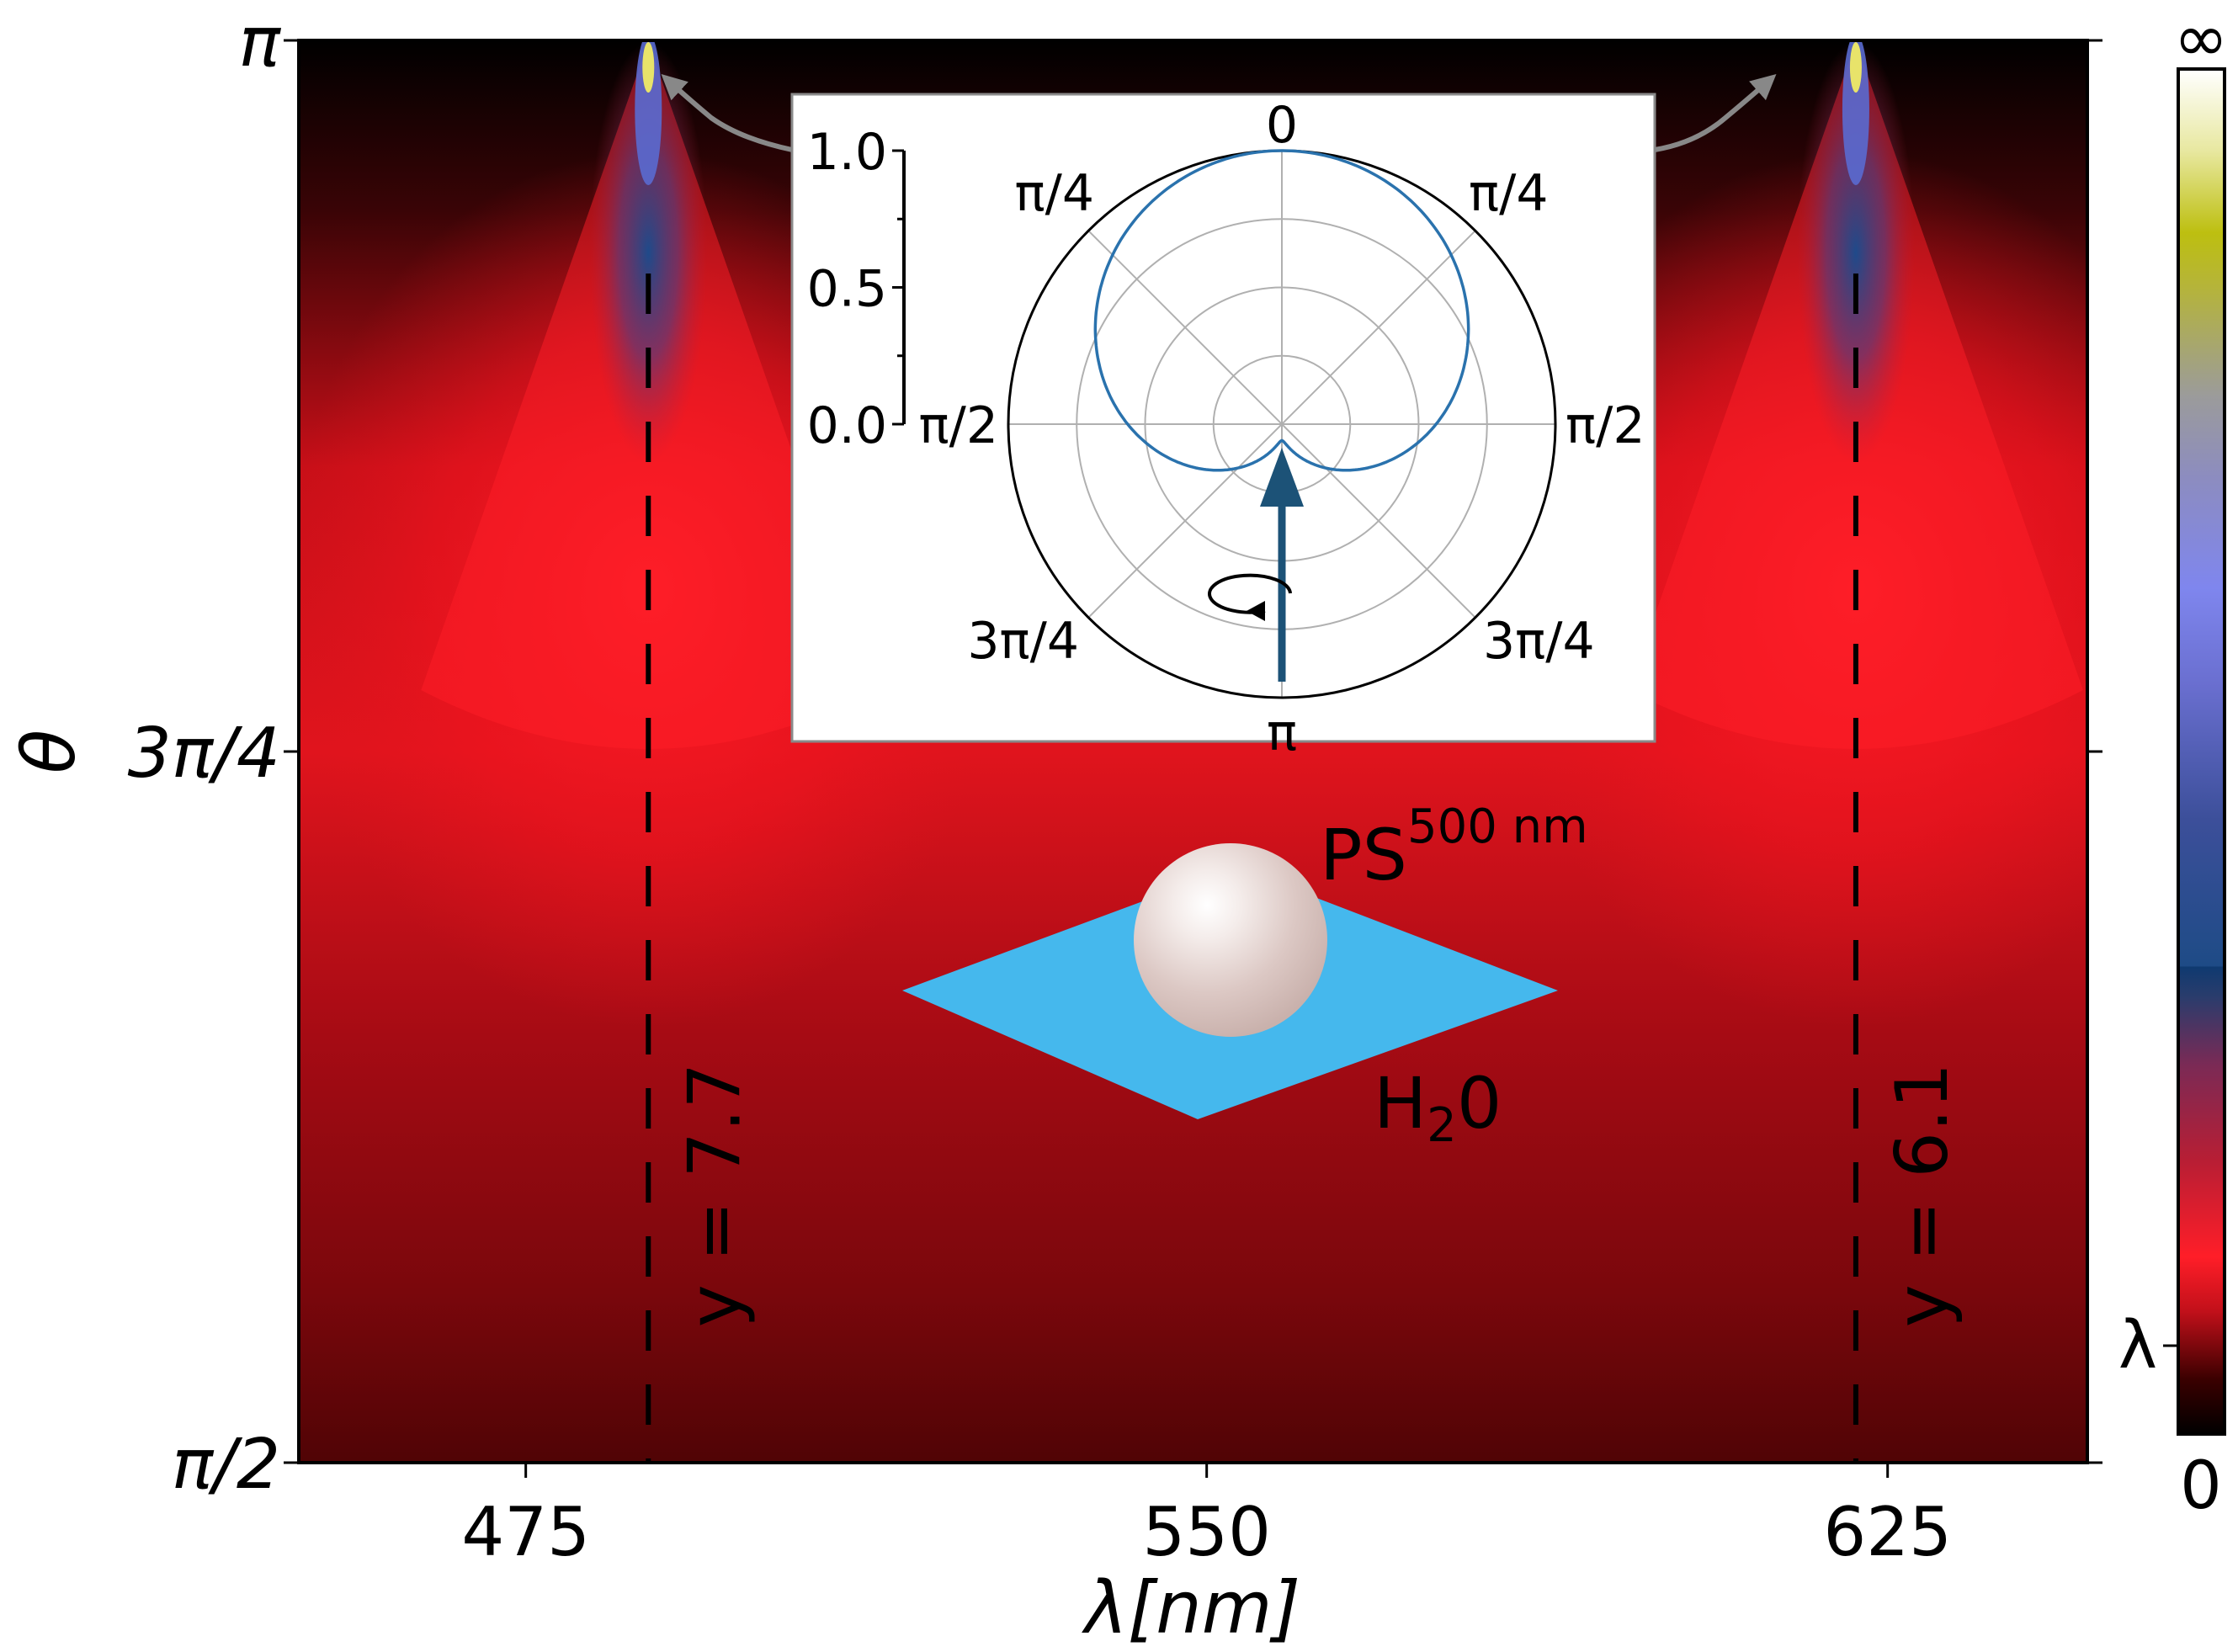  What do you see at coordinates (2137, 1346) in the screenshot?
I see `colorbar-label-lambda: λ` at bounding box center [2137, 1346].